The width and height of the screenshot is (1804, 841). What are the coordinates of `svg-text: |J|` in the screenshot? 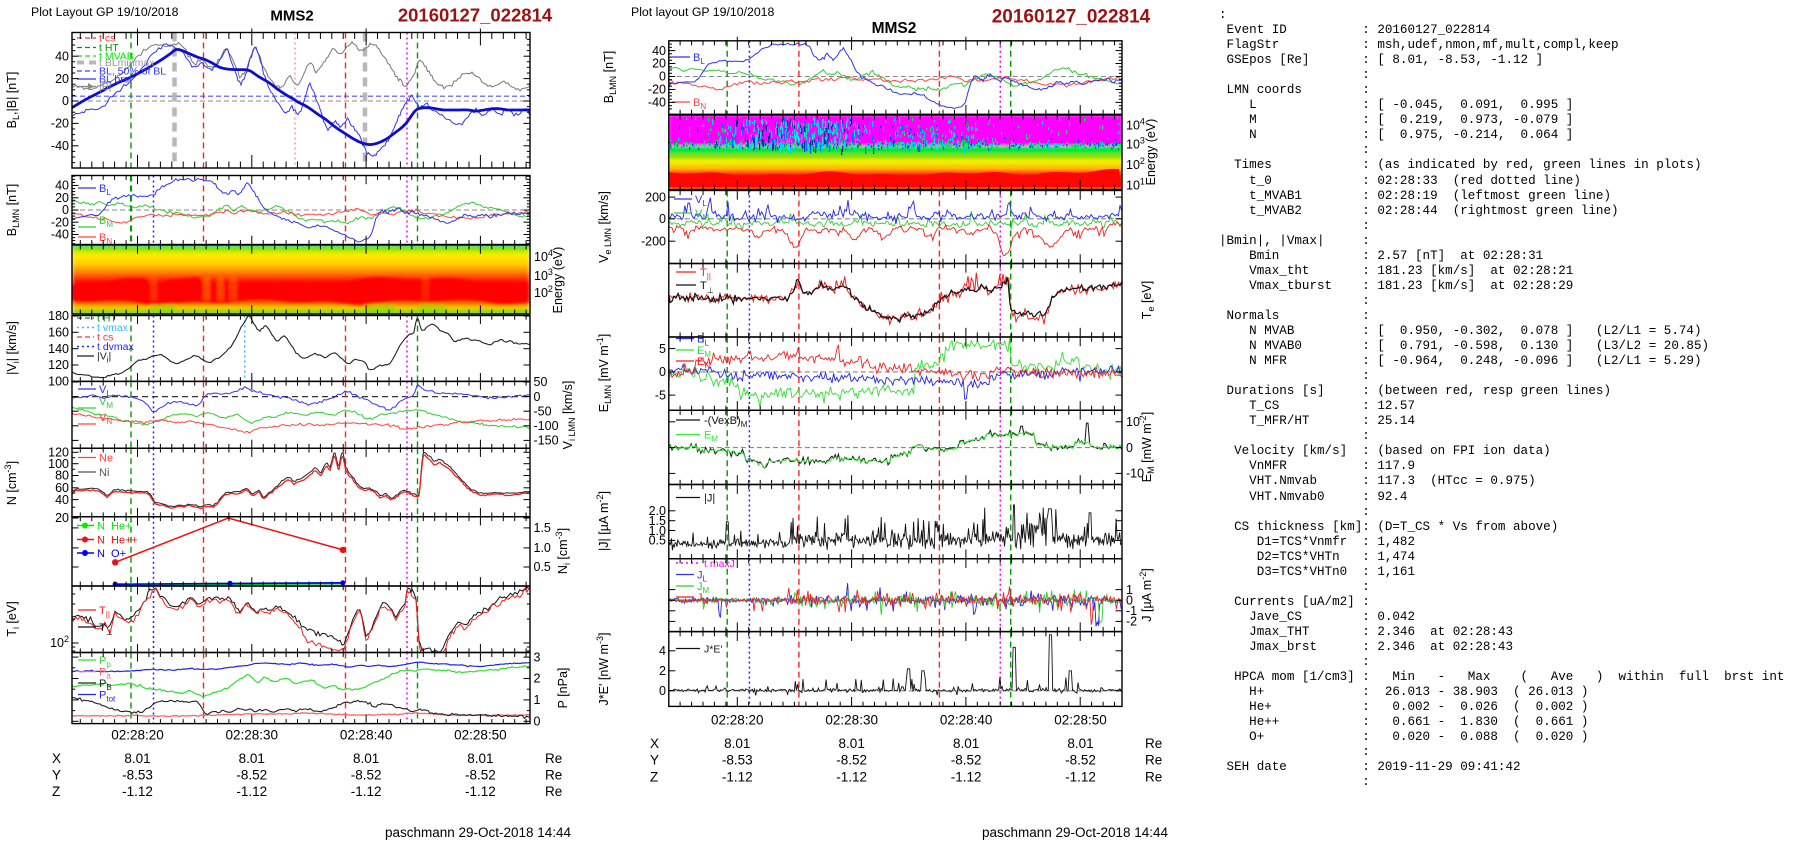 It's located at (709, 499).